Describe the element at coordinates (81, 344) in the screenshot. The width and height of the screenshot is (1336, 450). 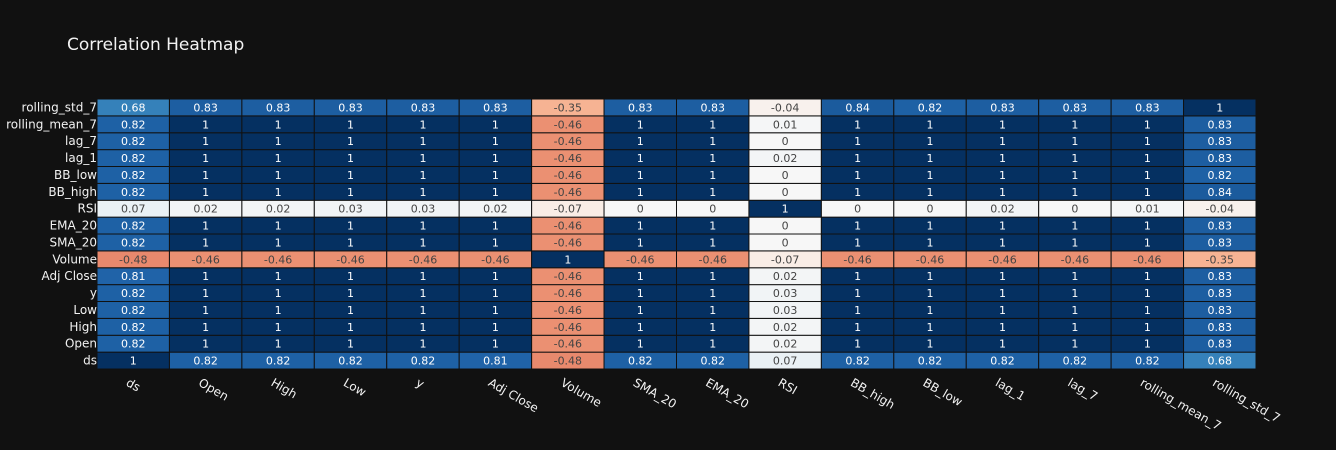
I see `y-tick-label: Open` at that location.